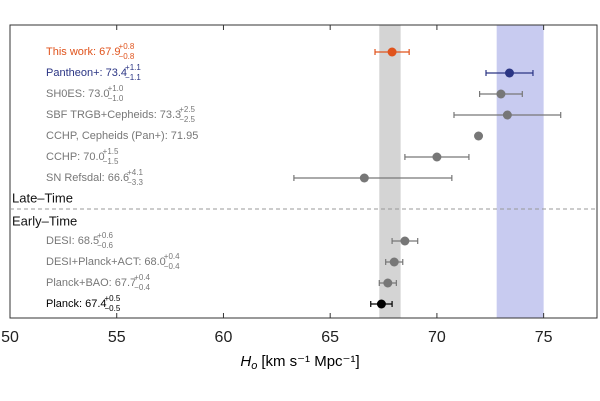 The image size is (600, 401). What do you see at coordinates (187, 109) in the screenshot?
I see `err-plus-label: +2.5` at bounding box center [187, 109].